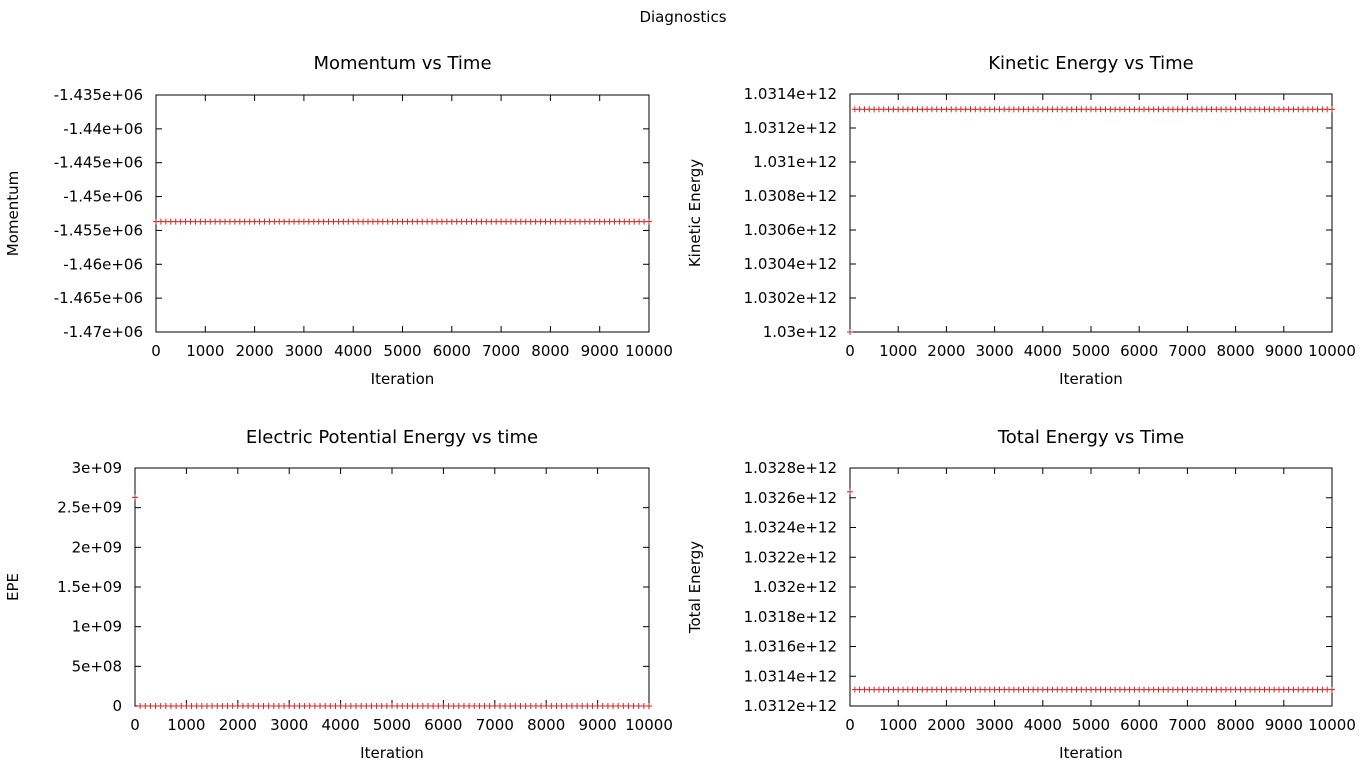 The image size is (1366, 768). I want to click on y-tick-label: 5e+08, so click(97, 666).